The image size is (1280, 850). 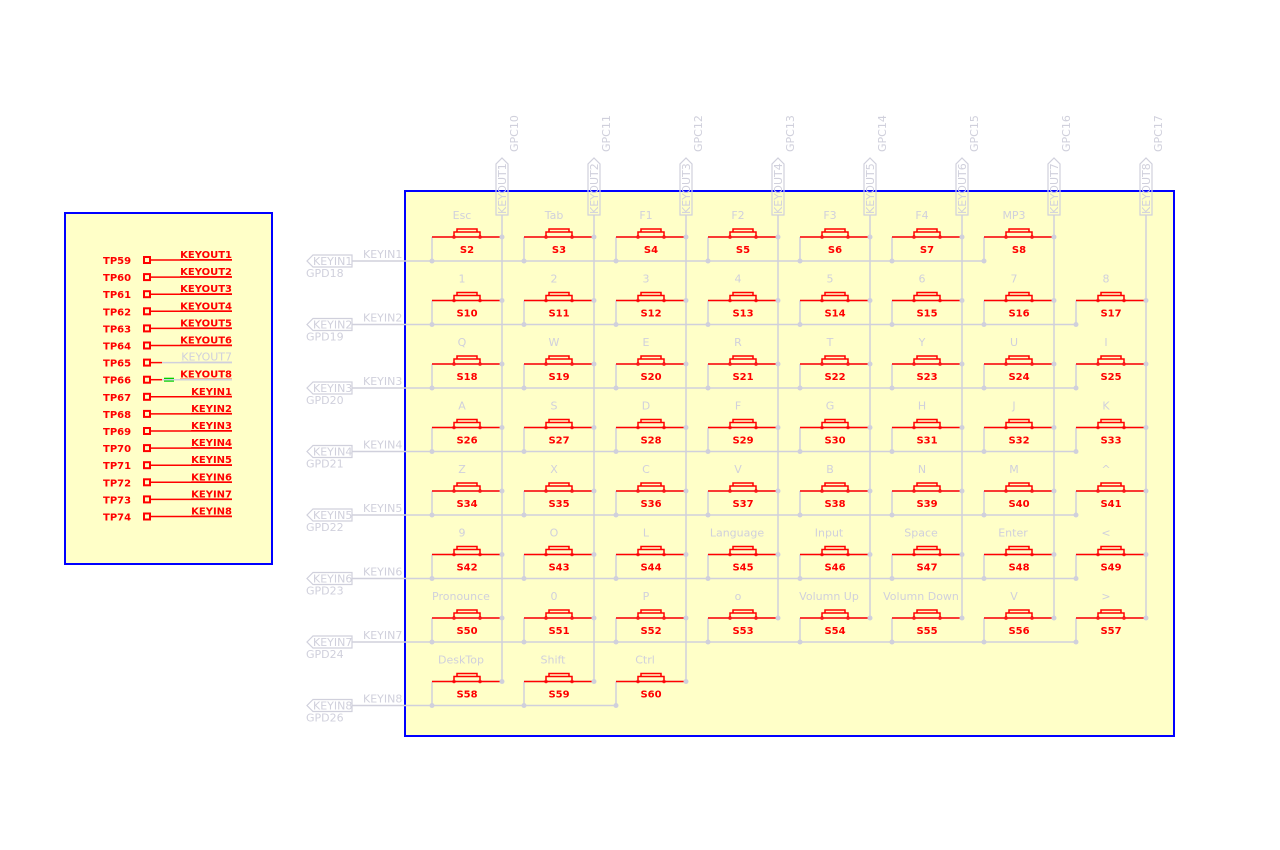 What do you see at coordinates (559, 359) in the screenshot?
I see `switch-S19: W S19` at bounding box center [559, 359].